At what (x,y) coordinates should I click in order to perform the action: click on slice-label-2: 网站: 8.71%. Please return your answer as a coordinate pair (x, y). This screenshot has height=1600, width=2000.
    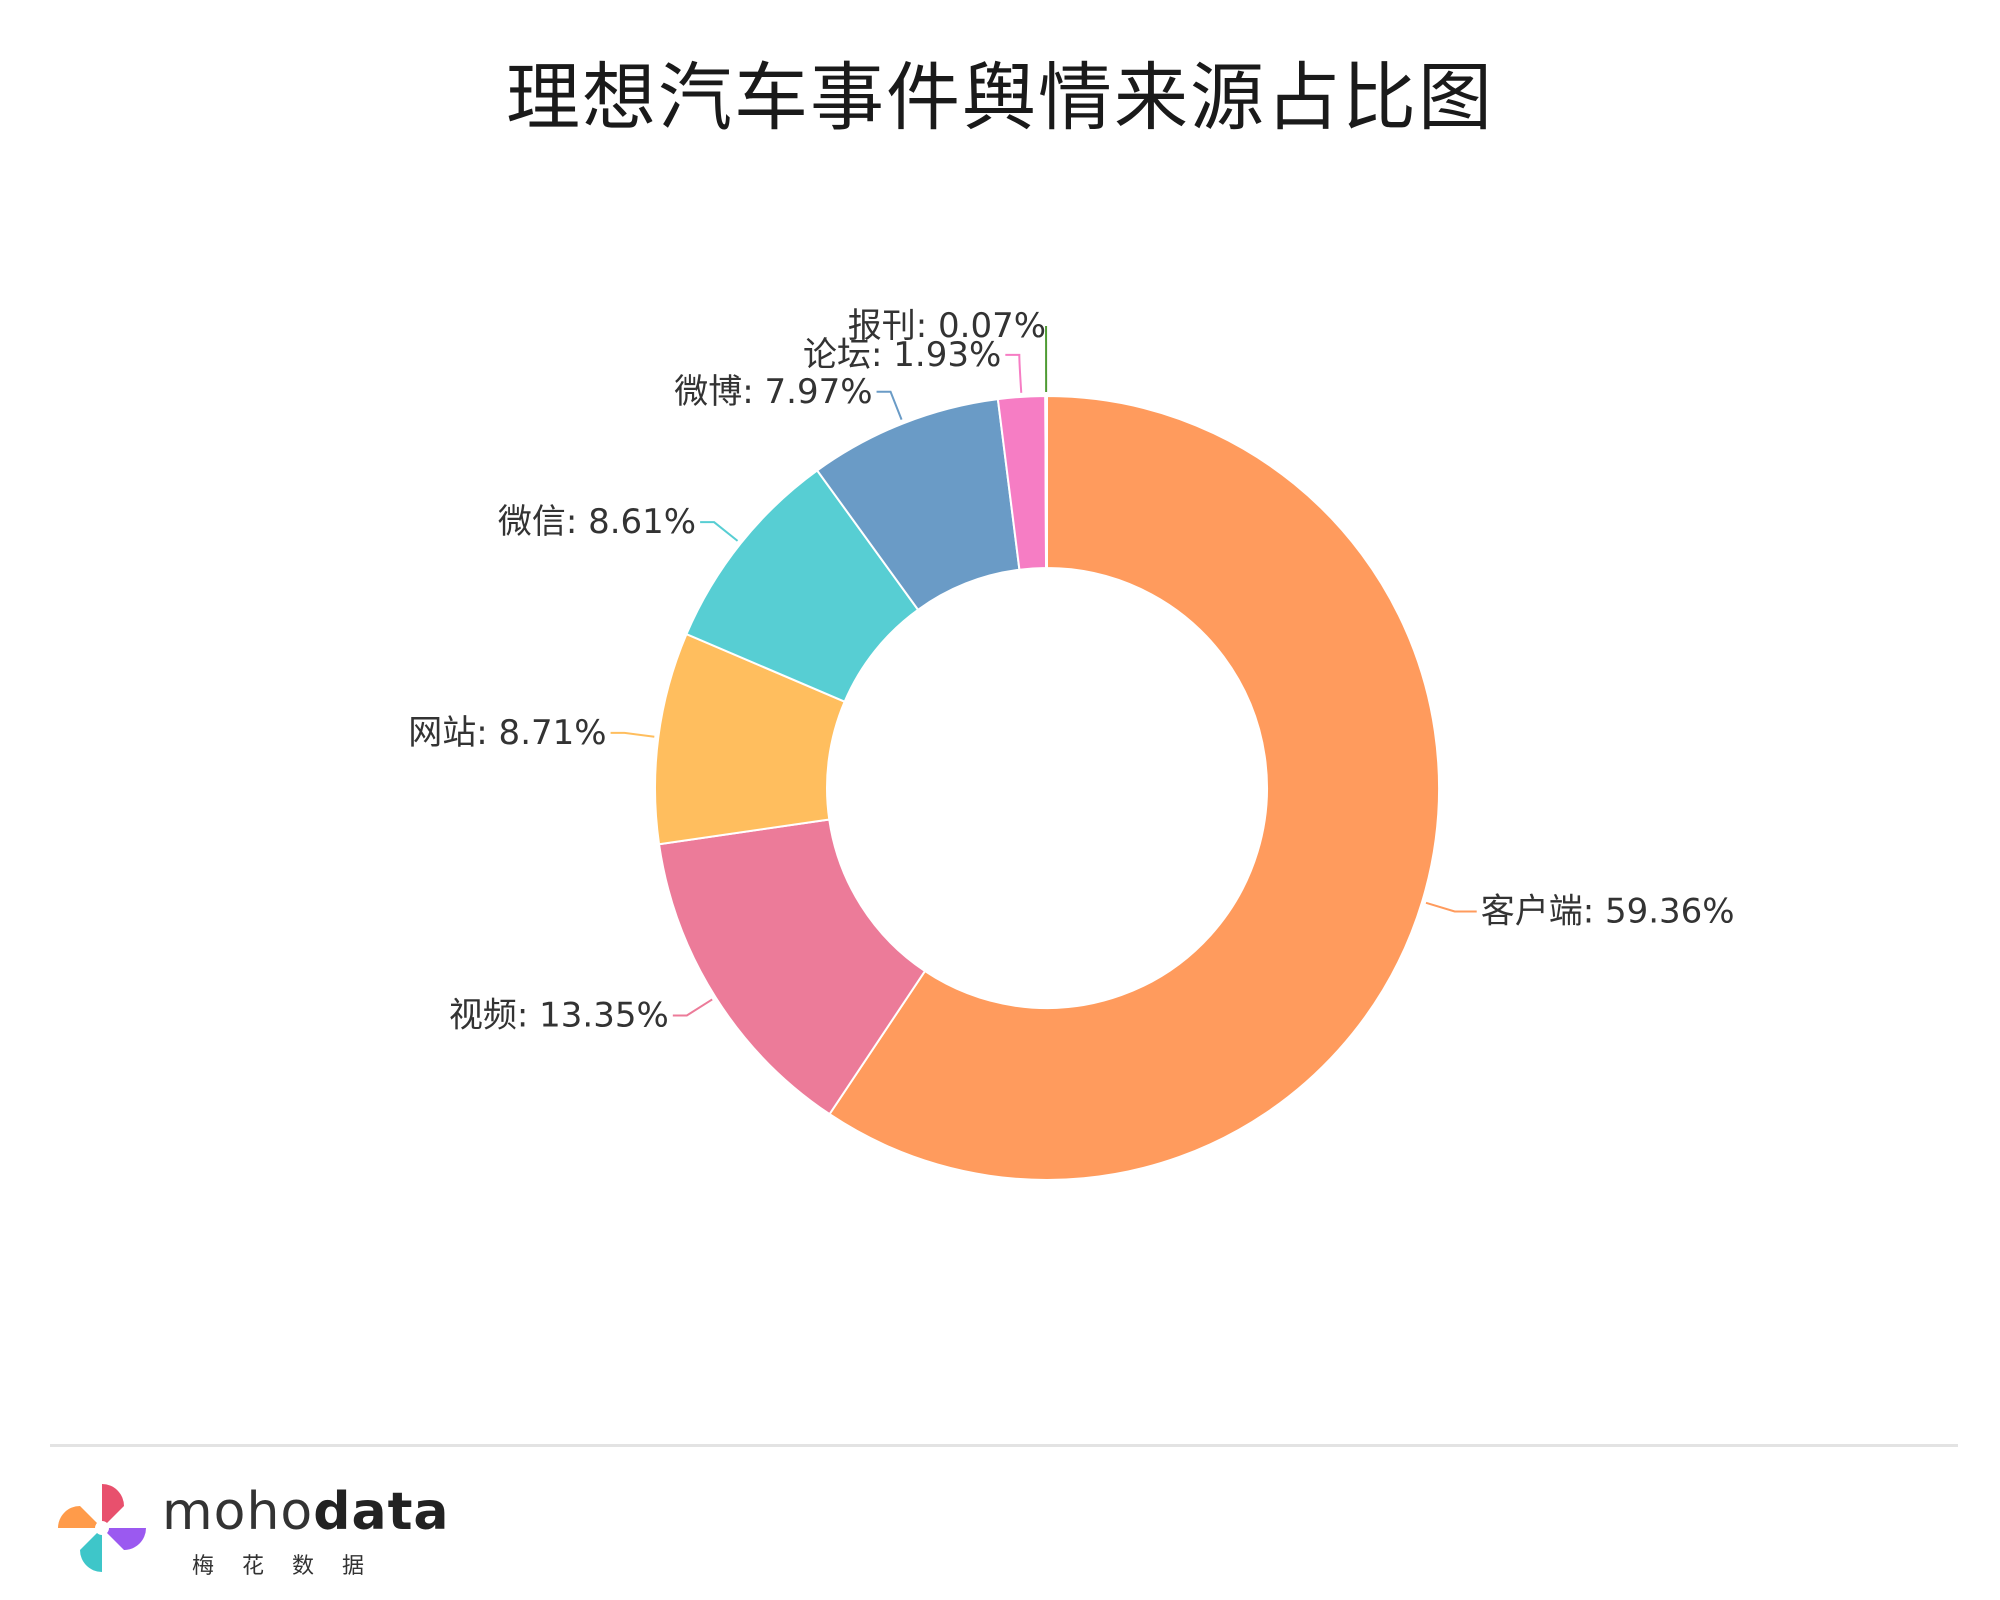
    Looking at the image, I should click on (507, 733).